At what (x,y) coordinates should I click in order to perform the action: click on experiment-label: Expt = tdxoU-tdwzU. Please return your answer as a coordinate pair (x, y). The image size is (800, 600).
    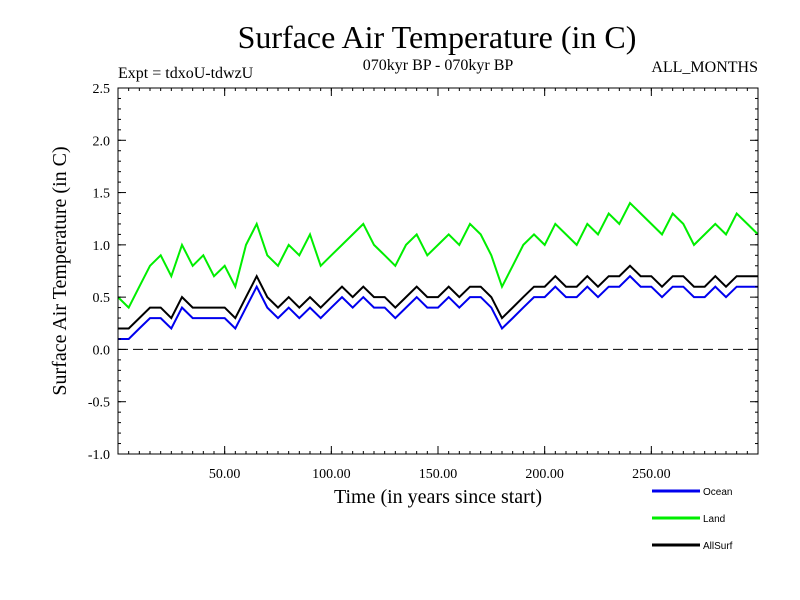
    Looking at the image, I should click on (186, 73).